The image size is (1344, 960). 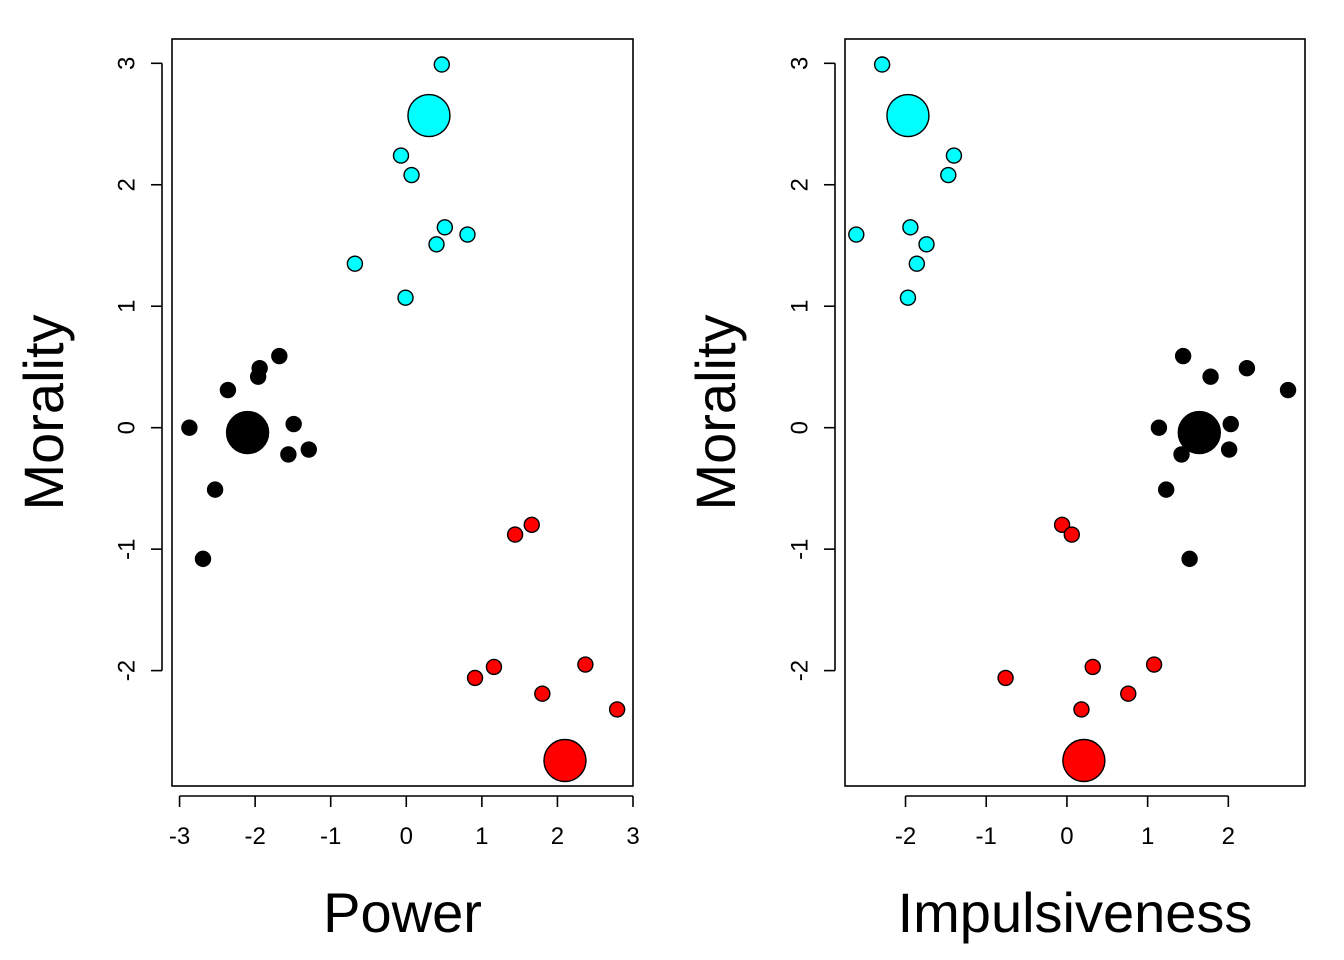 What do you see at coordinates (402, 912) in the screenshot?
I see `x-axis-title: Power` at bounding box center [402, 912].